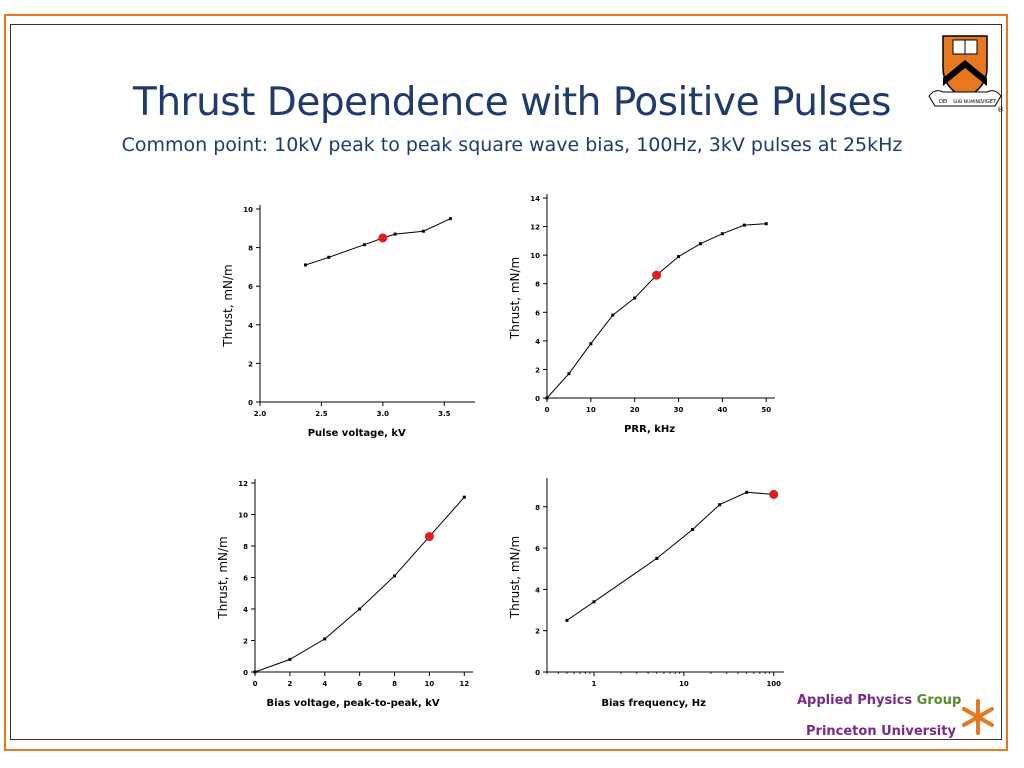  Describe the element at coordinates (653, 703) in the screenshot. I see `x-axis-label: Bias frequency, Hz` at that location.